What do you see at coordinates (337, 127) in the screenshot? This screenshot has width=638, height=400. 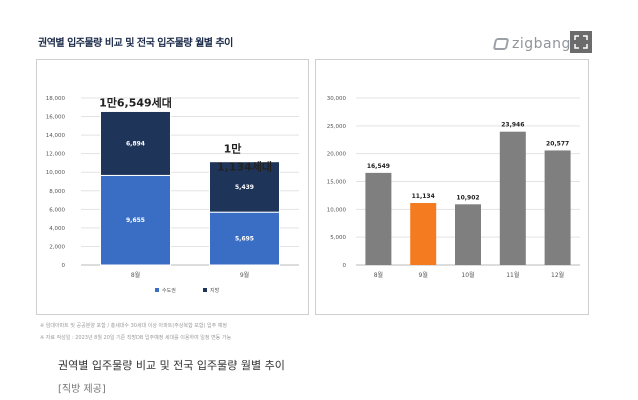 I see `y-tick-label: 25,000` at bounding box center [337, 127].